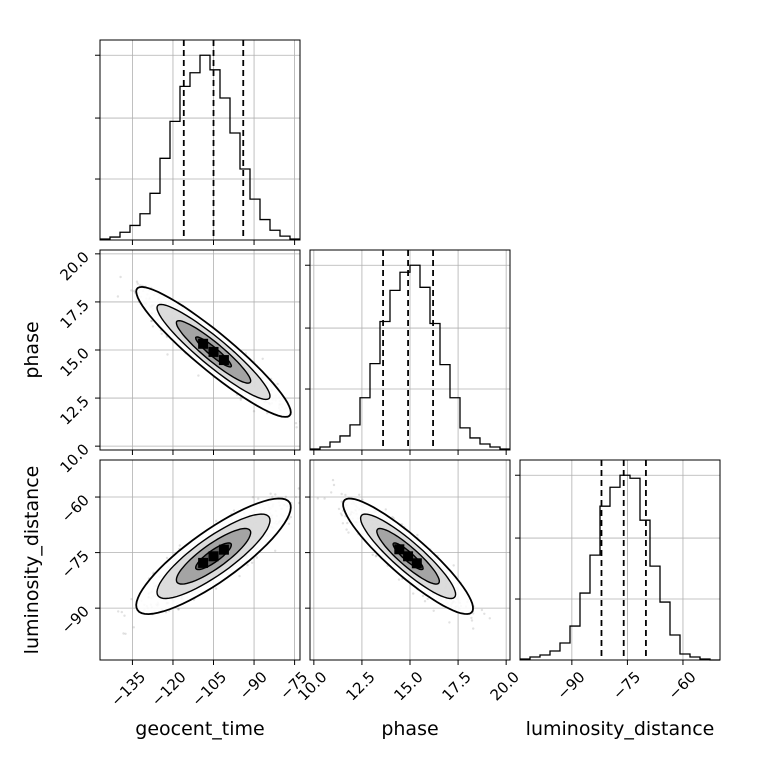 The width and height of the screenshot is (760, 760). What do you see at coordinates (74, 458) in the screenshot?
I see `y-tick-label: 10.0` at bounding box center [74, 458].